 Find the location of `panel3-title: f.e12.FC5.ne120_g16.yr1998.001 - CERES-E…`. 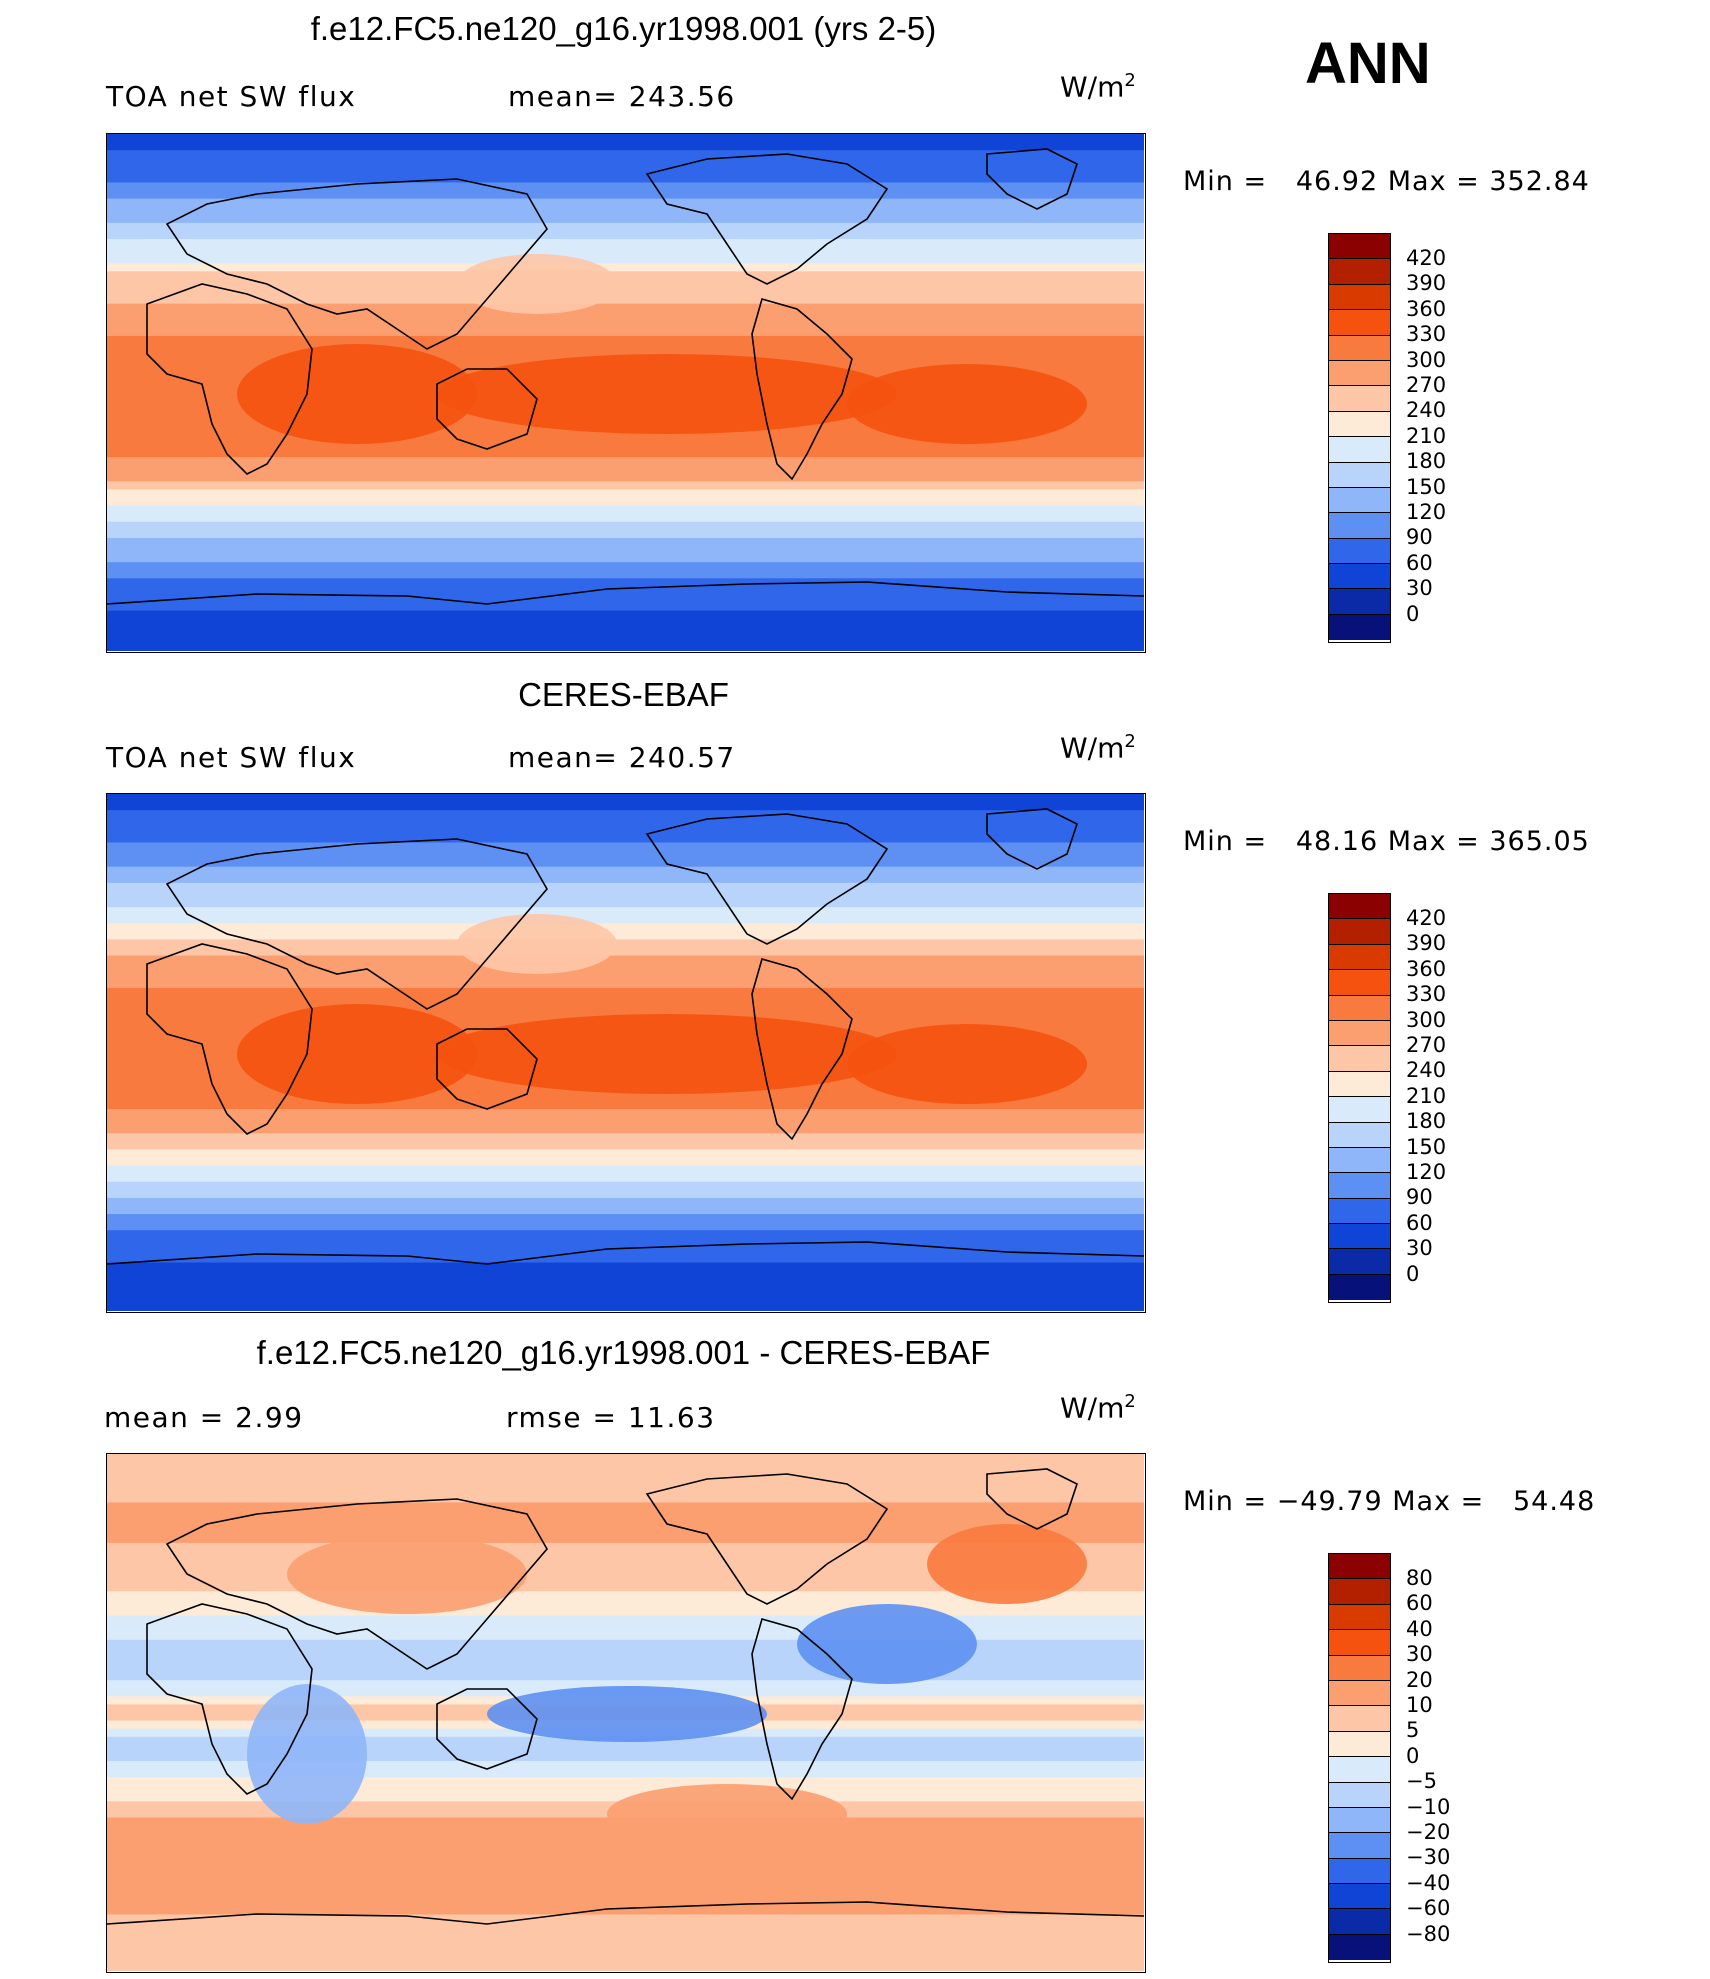

panel3-title: f.e12.FC5.ne120_g16.yr1998.001 - CERES-E… is located at coordinates (623, 1352).